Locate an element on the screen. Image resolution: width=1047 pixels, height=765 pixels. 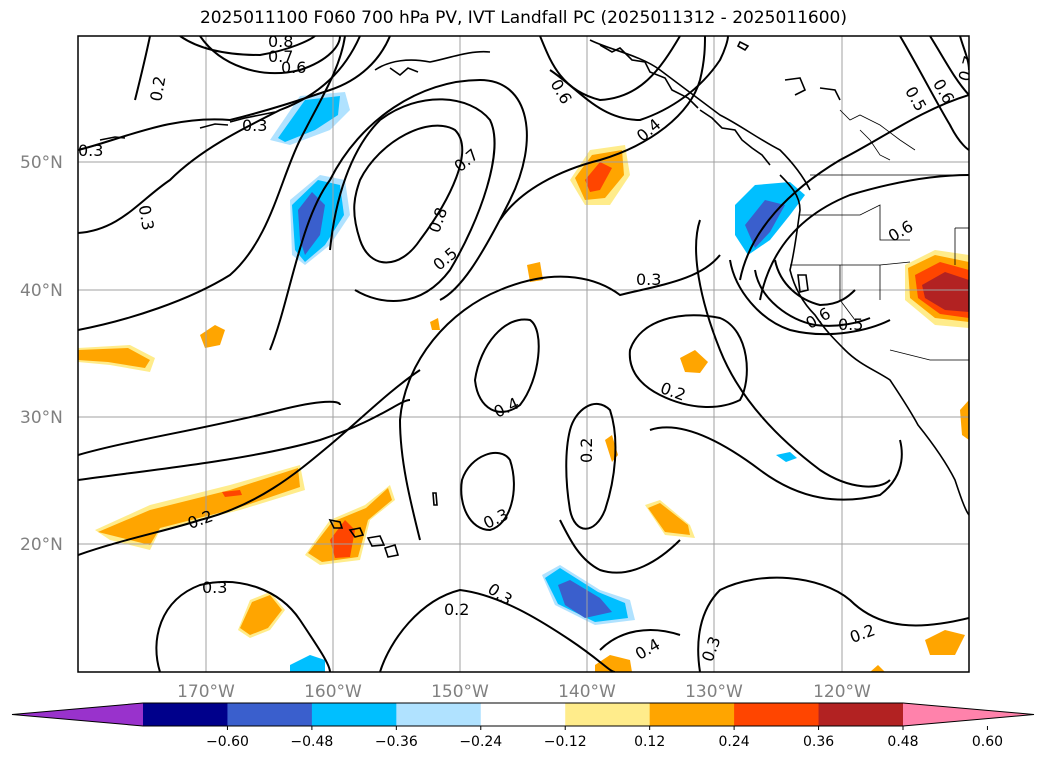
lon-label-130w: 130°W is located at coordinates (714, 692).